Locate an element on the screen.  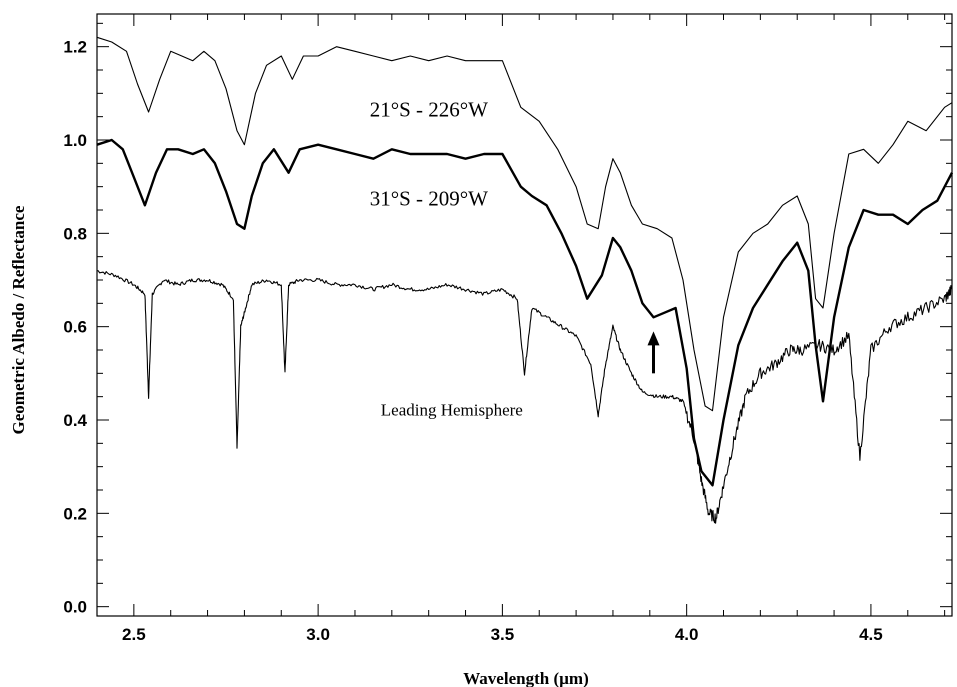
y-tick-label: 0.8 is located at coordinates (75, 233).